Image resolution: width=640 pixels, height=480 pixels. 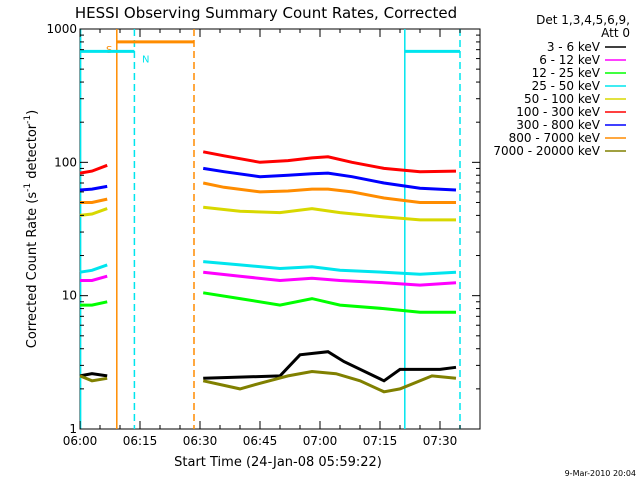 I want to click on legend-label: 800 - 7000 keV, so click(x=555, y=138).